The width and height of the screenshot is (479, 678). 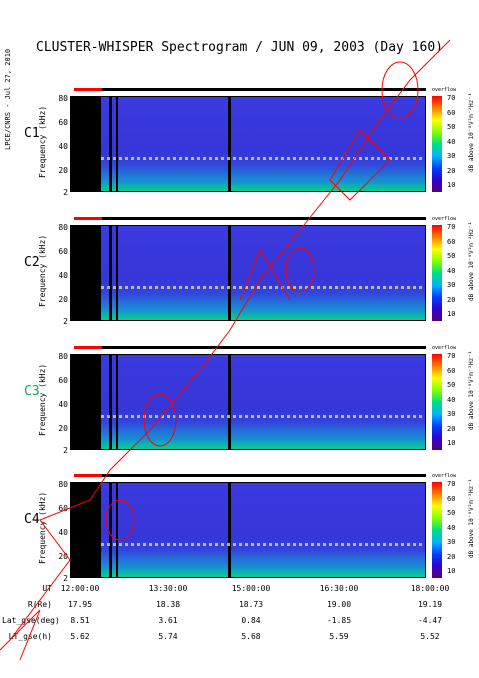 What do you see at coordinates (80, 620) in the screenshot?
I see `ephemeris-value: 8.51` at bounding box center [80, 620].